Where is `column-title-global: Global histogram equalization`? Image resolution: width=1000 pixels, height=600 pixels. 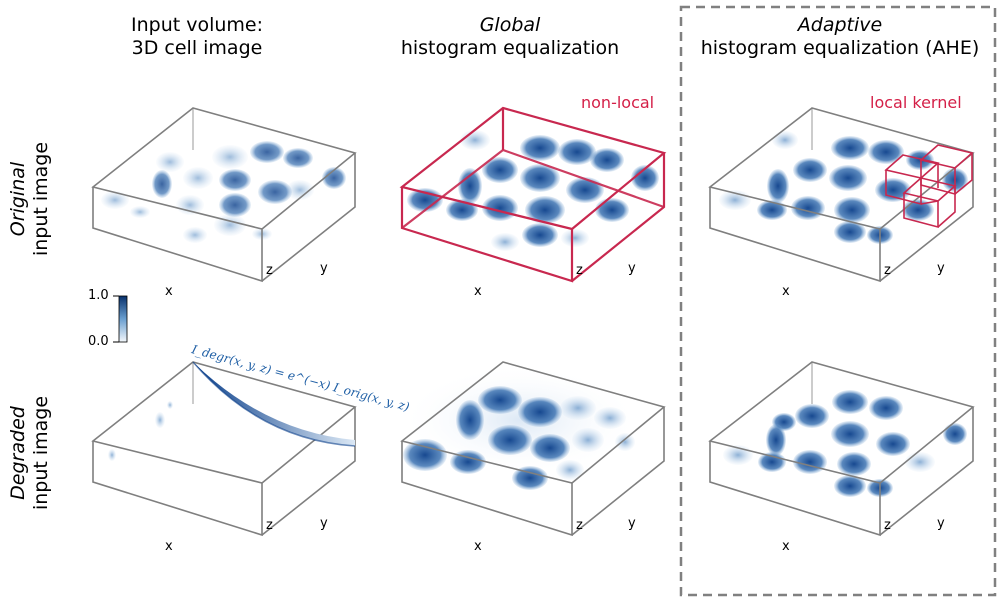
column-title-global: Global histogram equalization is located at coordinates (510, 37).